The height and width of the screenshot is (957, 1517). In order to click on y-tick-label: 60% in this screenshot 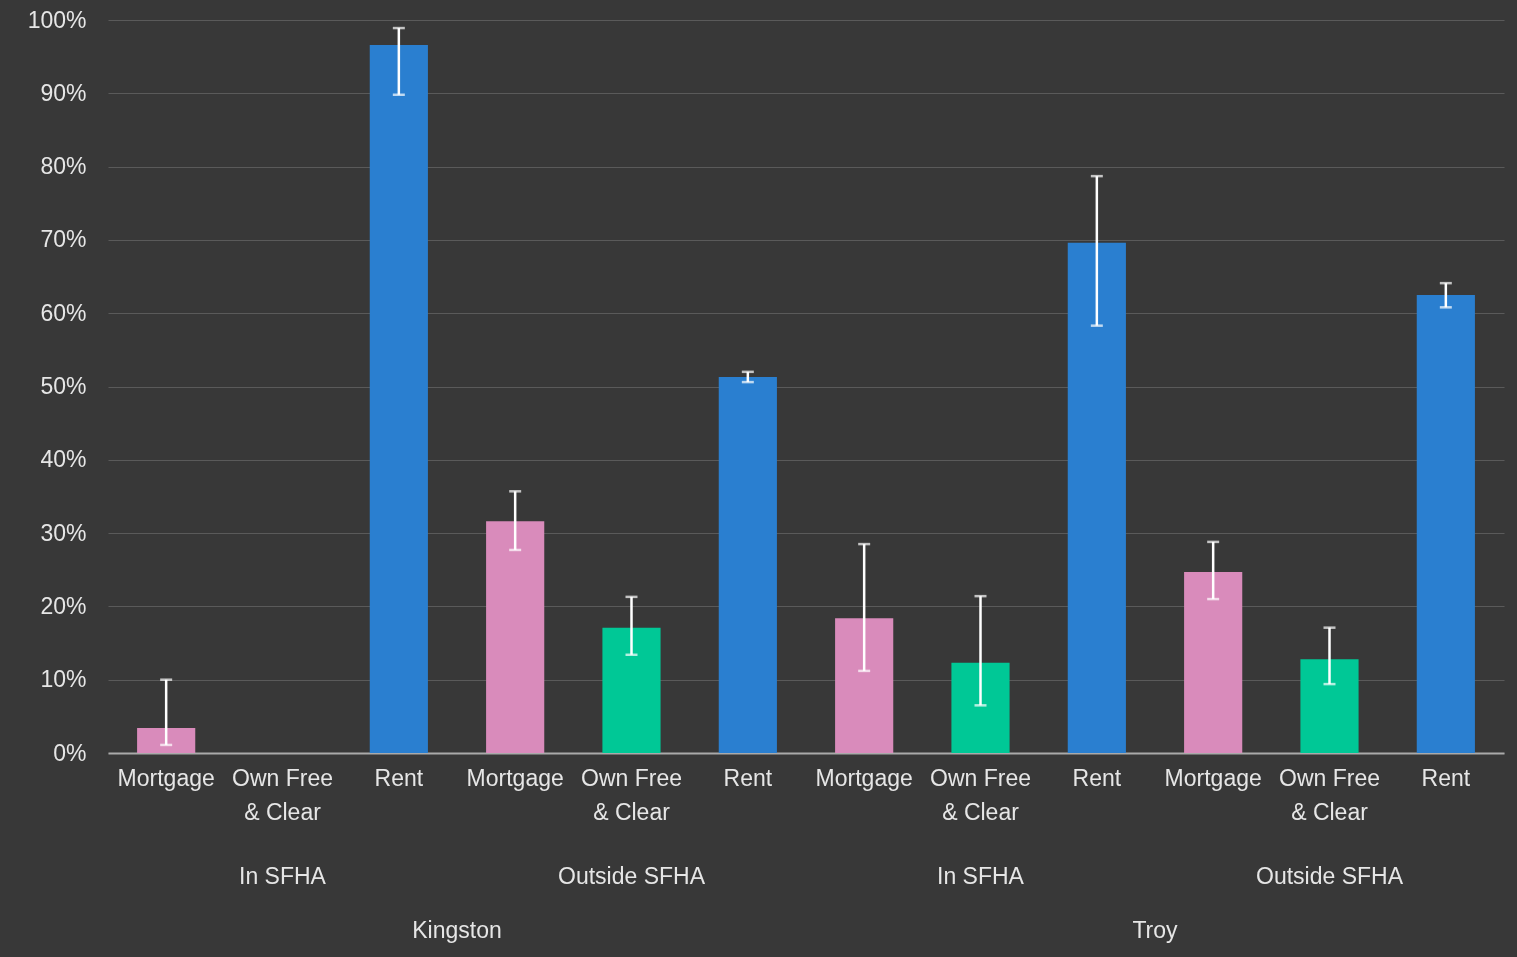, I will do `click(63, 312)`.